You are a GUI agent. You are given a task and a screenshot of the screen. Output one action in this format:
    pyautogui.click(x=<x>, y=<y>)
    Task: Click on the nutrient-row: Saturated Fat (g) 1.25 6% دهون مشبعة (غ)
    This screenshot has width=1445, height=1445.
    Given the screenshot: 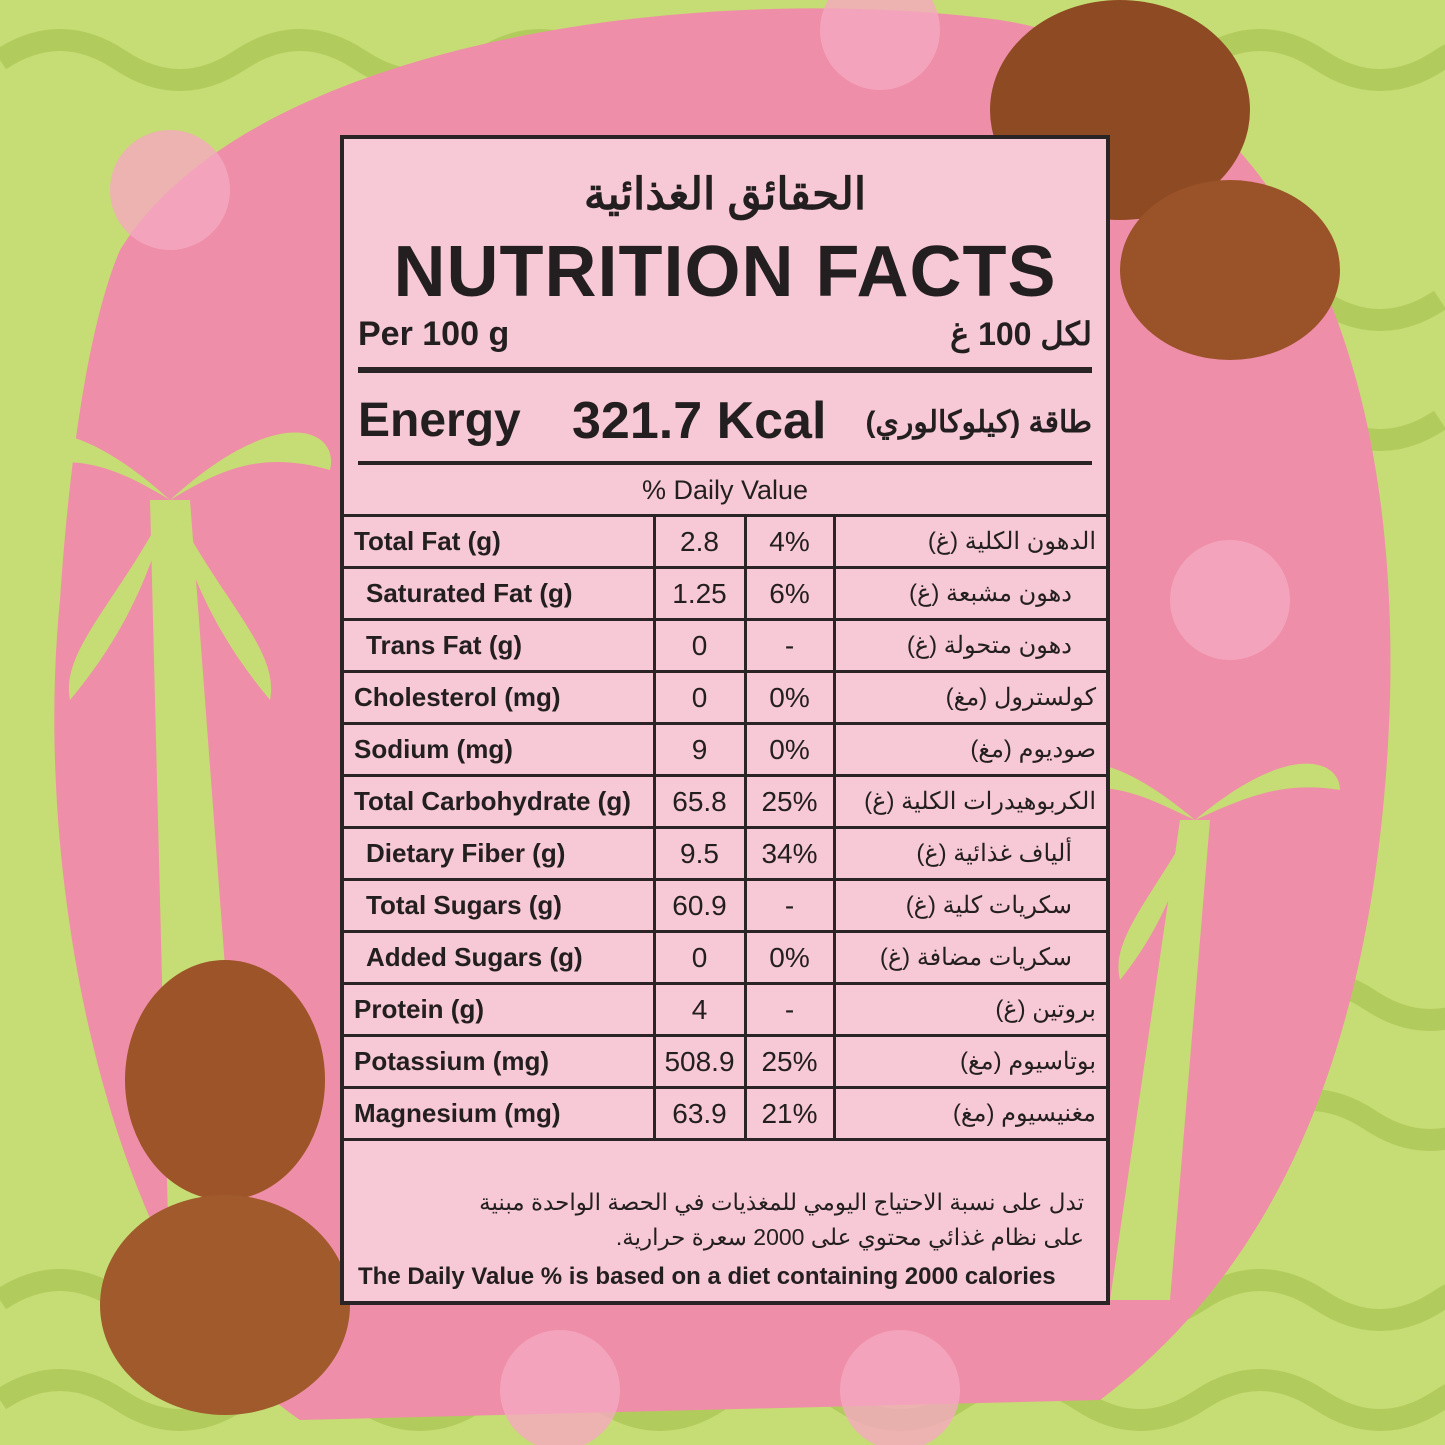 What is the action you would take?
    pyautogui.click(x=725, y=593)
    